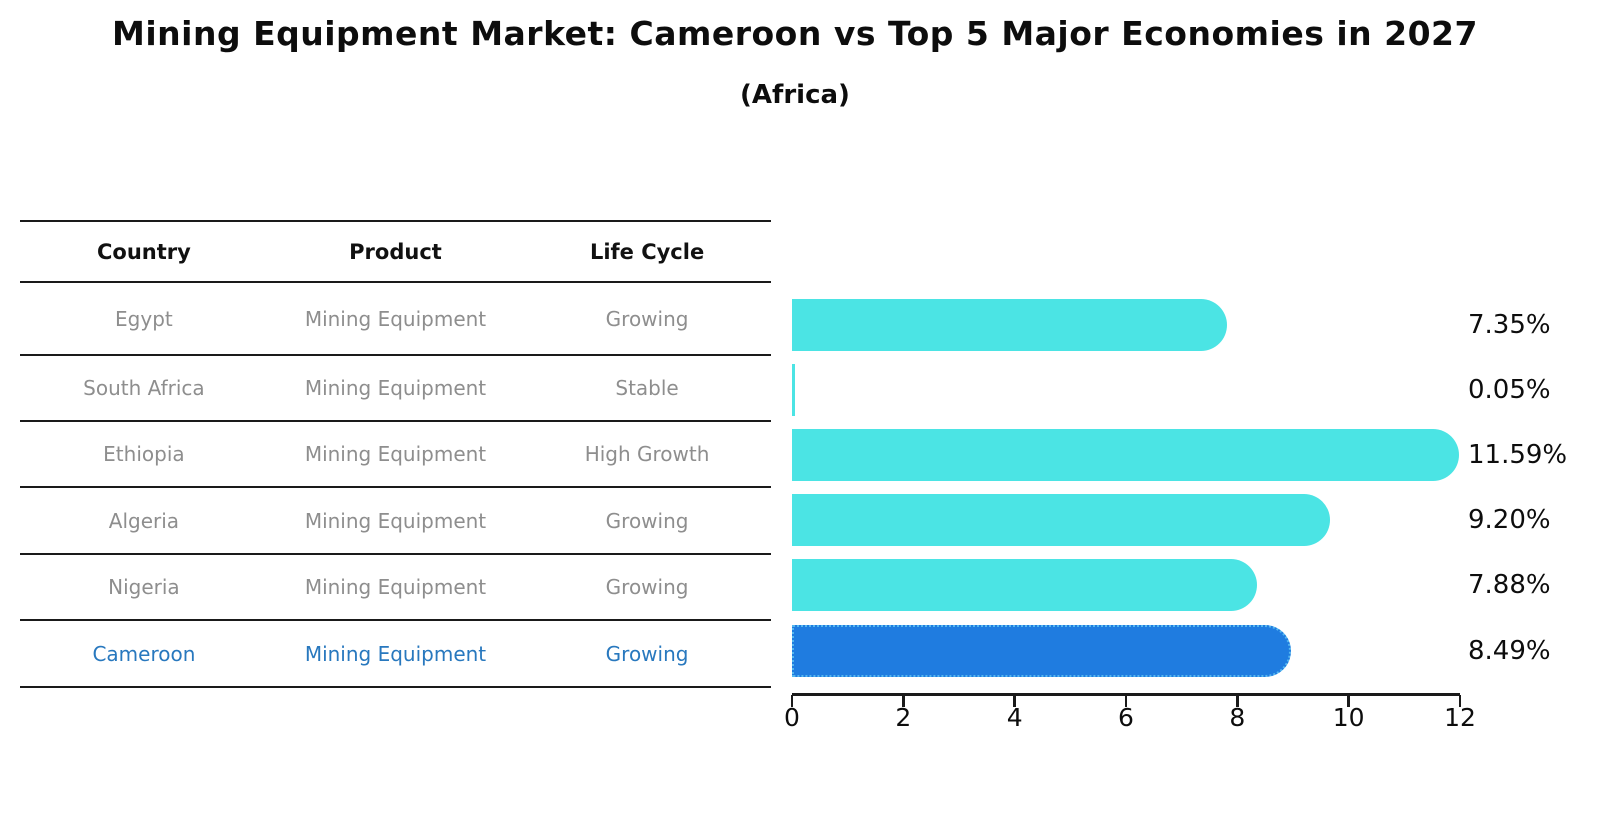  What do you see at coordinates (792, 717) in the screenshot?
I see `x-axis-tick-label: 0` at bounding box center [792, 717].